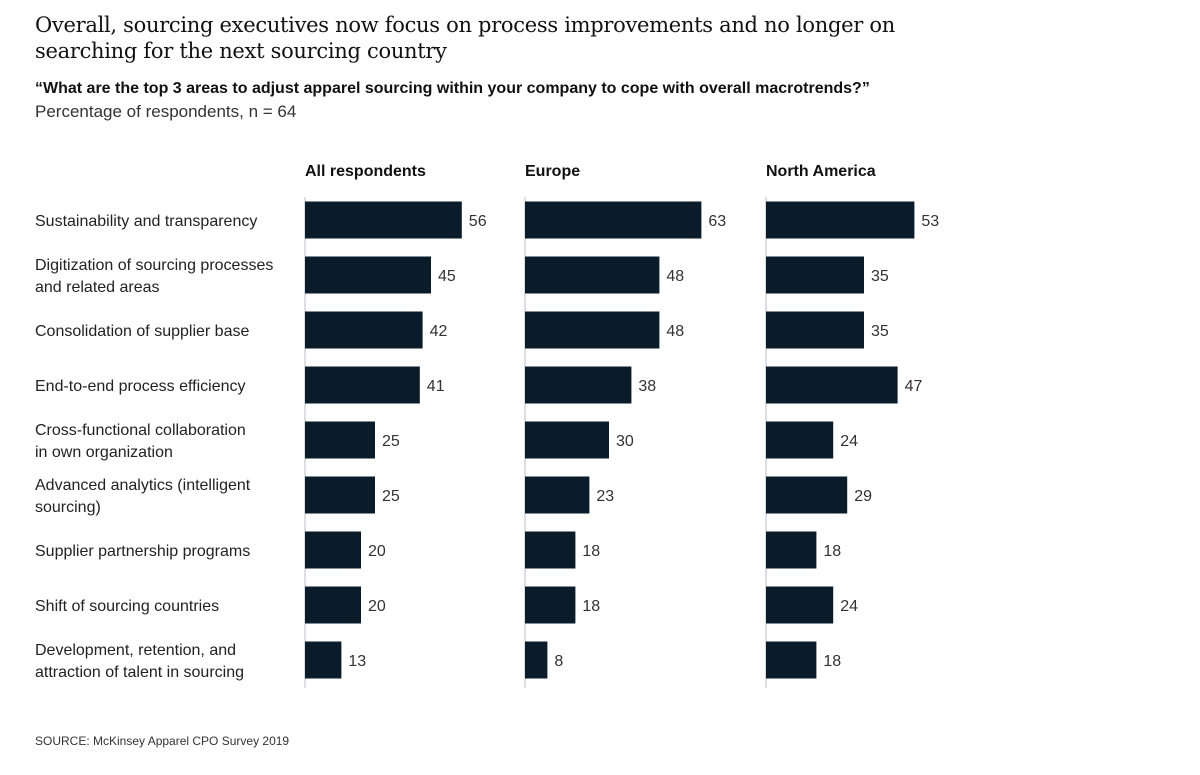  What do you see at coordinates (140, 430) in the screenshot?
I see `category-label: Cross-functional collaboration` at bounding box center [140, 430].